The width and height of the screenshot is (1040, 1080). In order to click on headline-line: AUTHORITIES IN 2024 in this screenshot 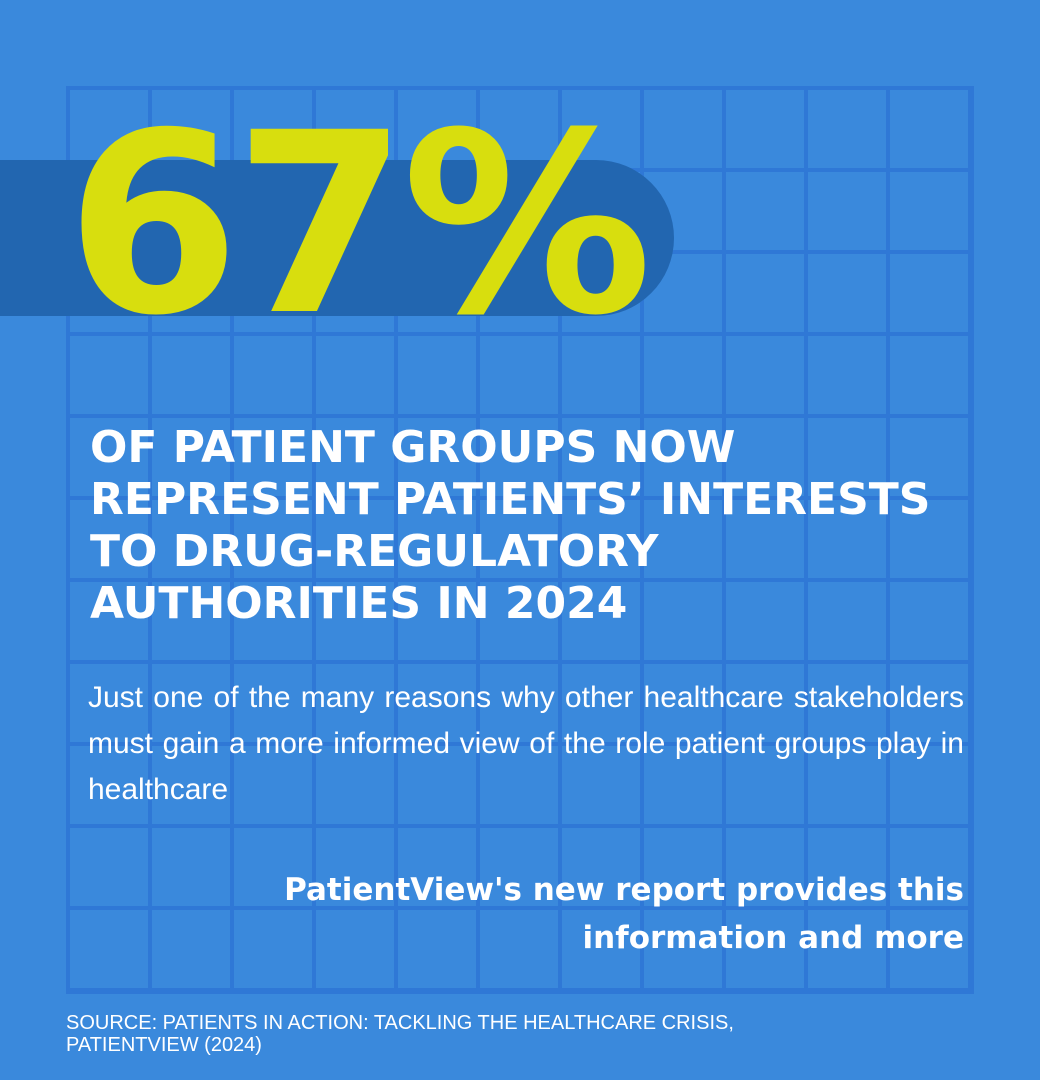, I will do `click(359, 603)`.